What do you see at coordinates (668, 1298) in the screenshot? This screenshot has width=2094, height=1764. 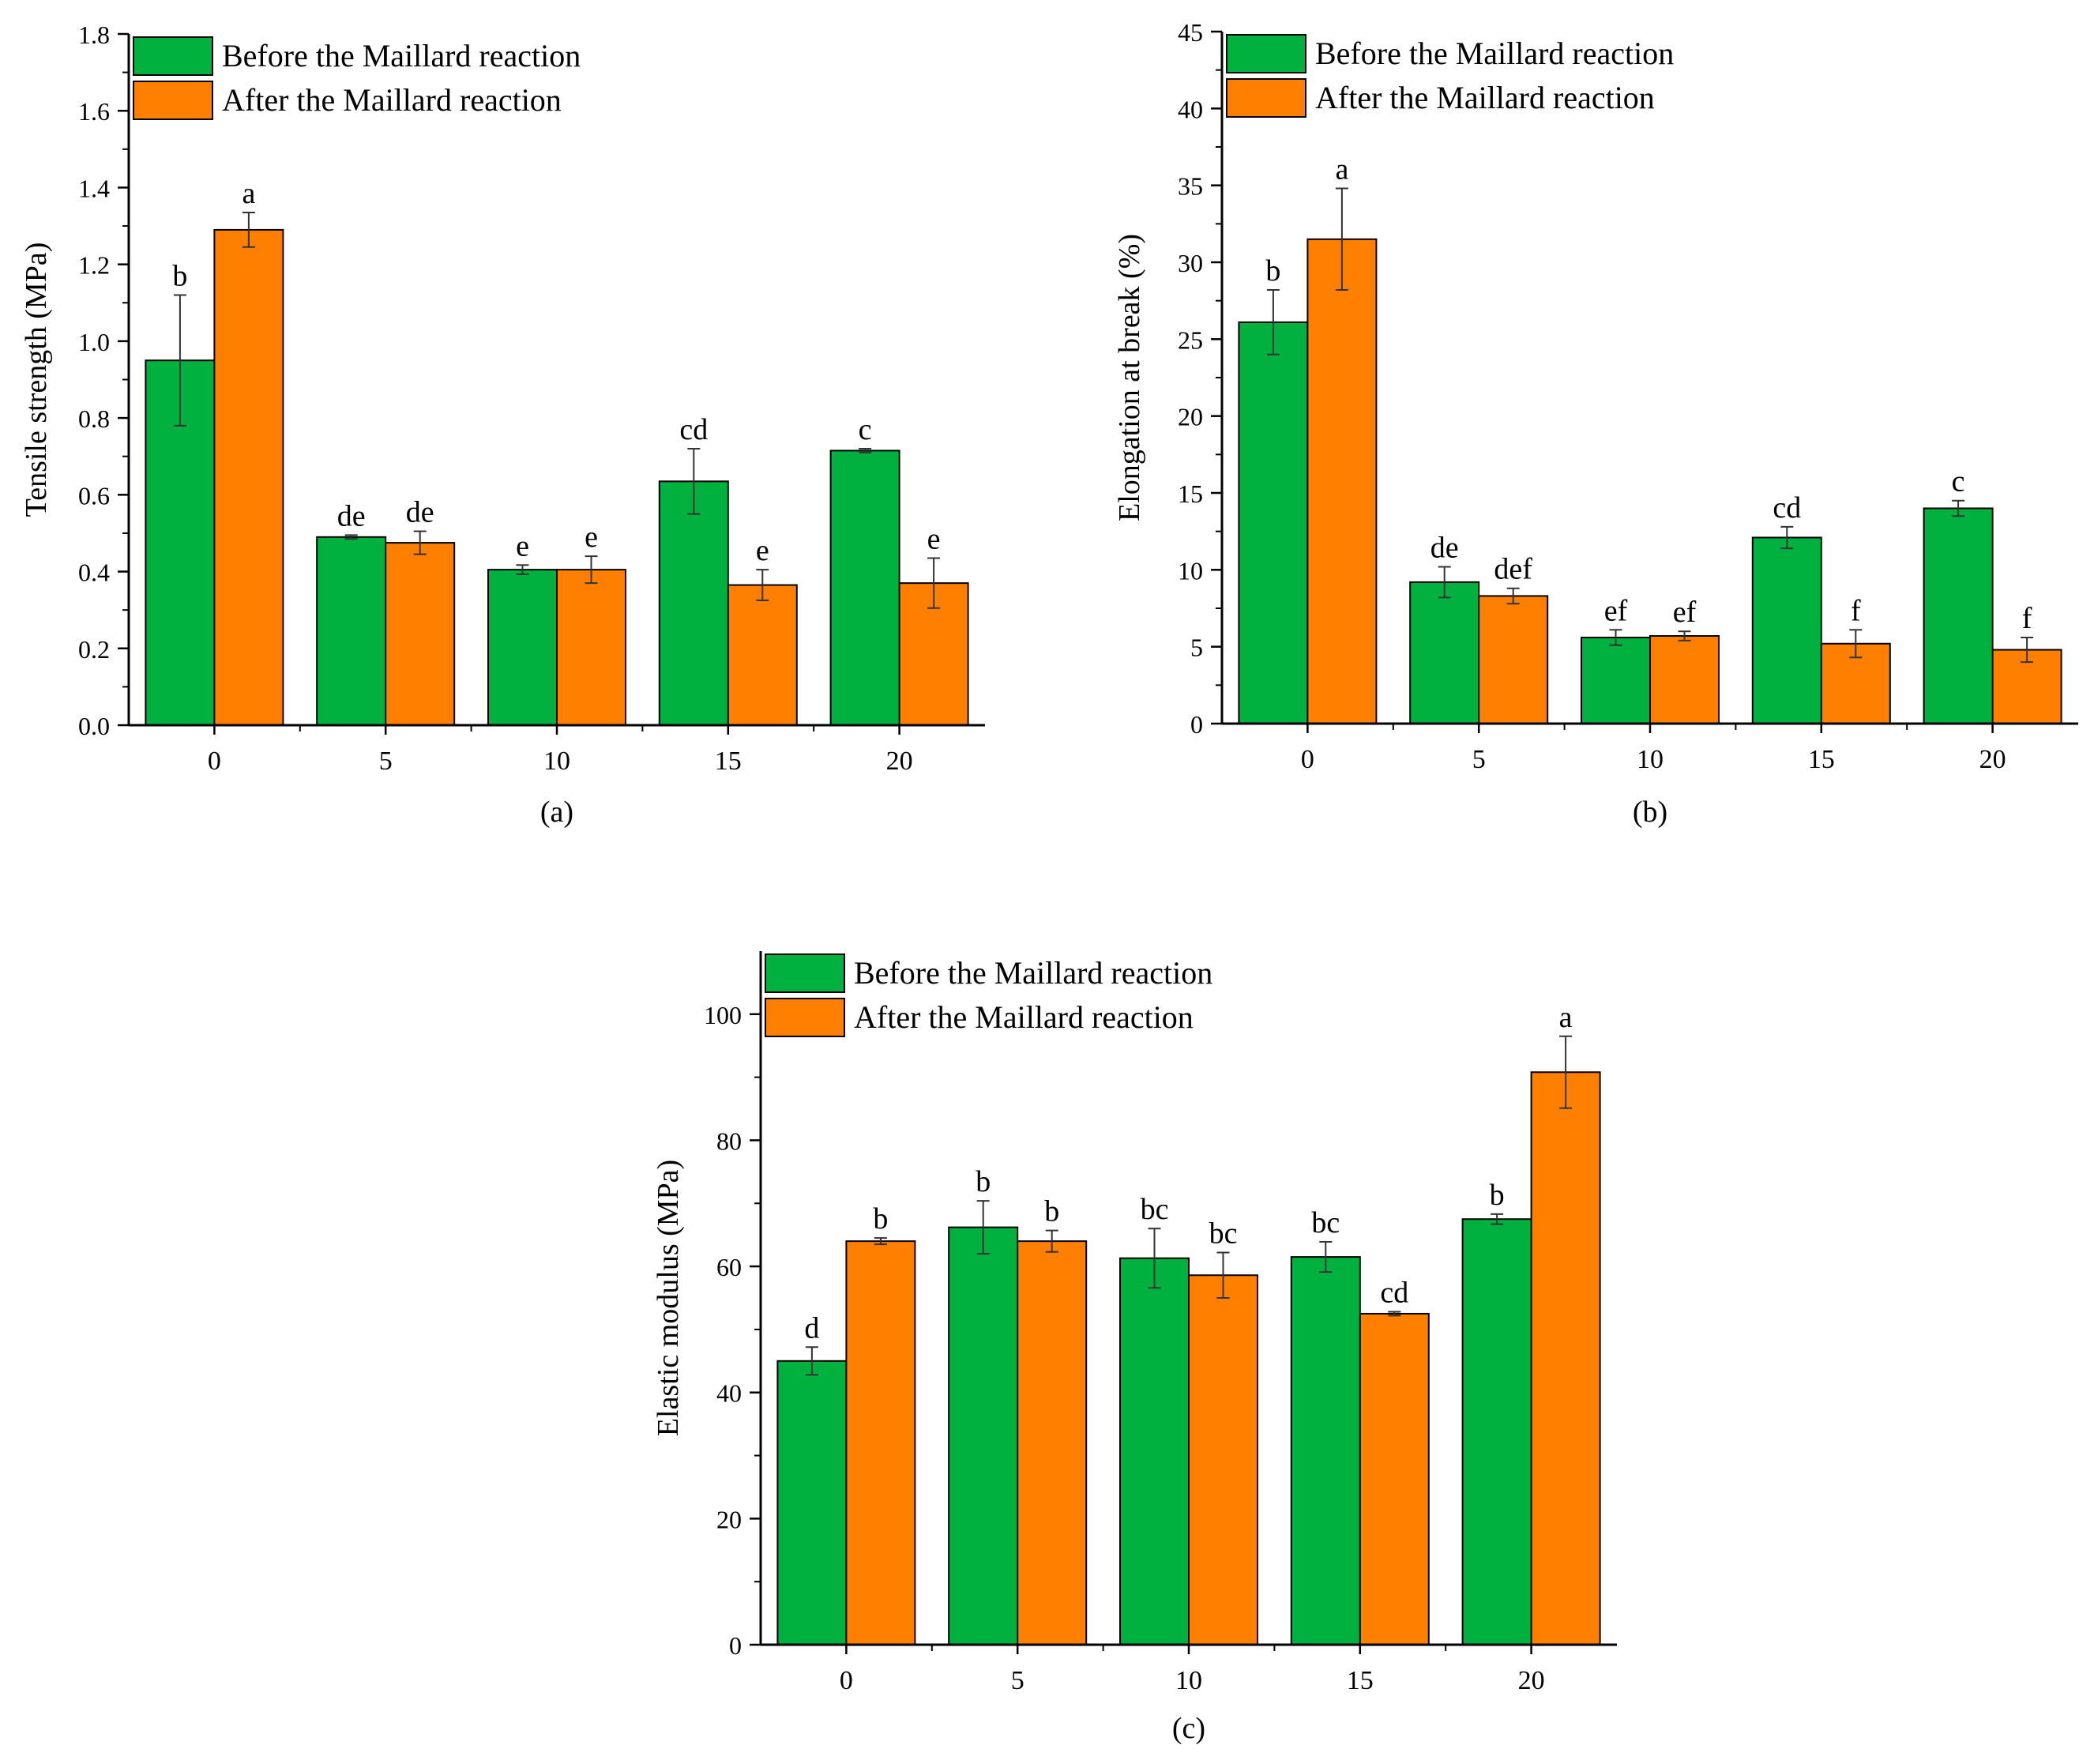 I see `y-axis-label: Elastic modulus (MPa)` at bounding box center [668, 1298].